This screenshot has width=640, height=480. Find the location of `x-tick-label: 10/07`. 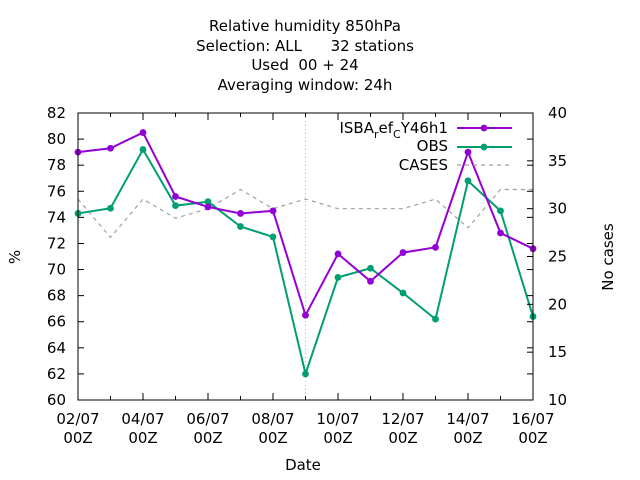

x-tick-label: 10/07 is located at coordinates (337, 419).